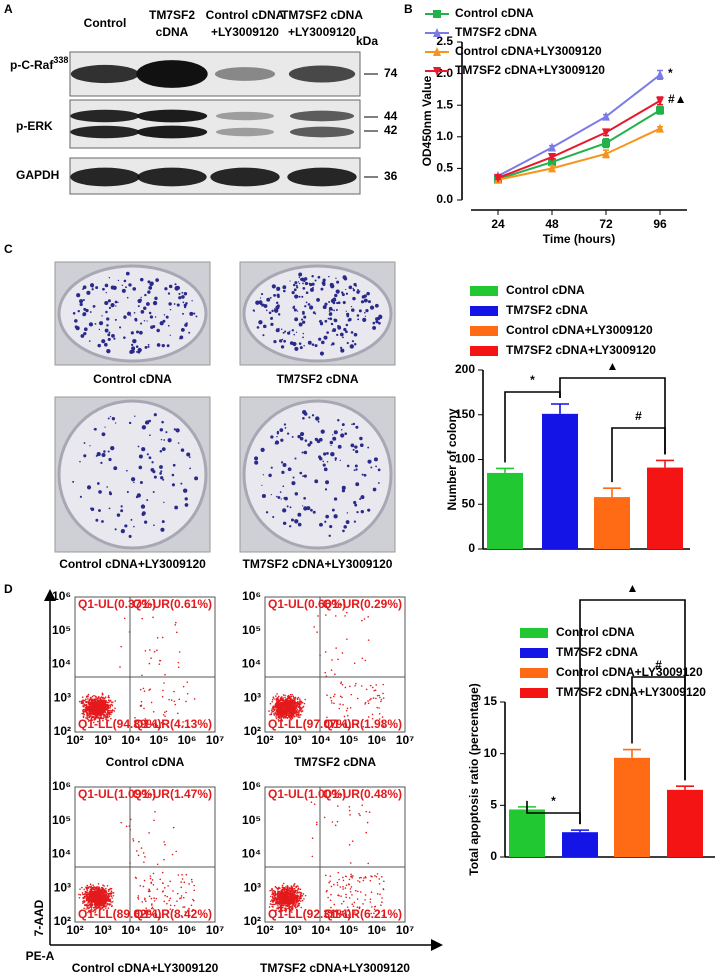 The height and width of the screenshot is (977, 725). I want to click on y-tick-label: 0, so click(493, 856).